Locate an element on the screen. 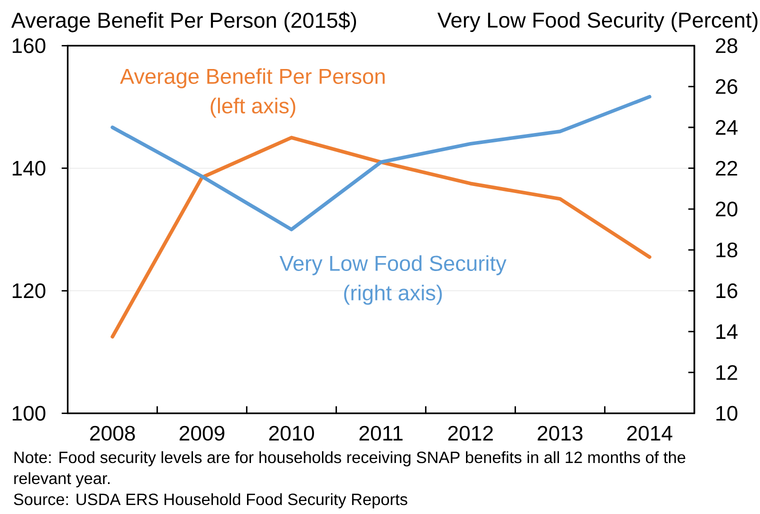  x-tick-label: 2009 is located at coordinates (202, 433).